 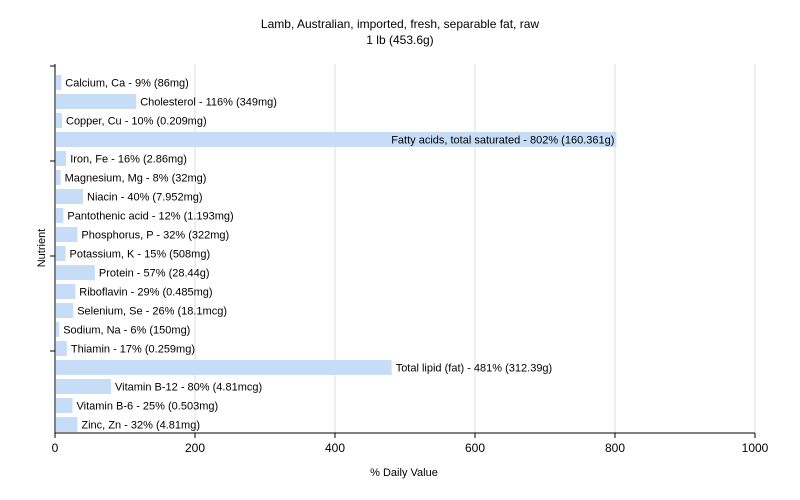 What do you see at coordinates (128, 160) in the screenshot?
I see `bar-label: Iron, Fe - 16% (2.86mg)` at bounding box center [128, 160].